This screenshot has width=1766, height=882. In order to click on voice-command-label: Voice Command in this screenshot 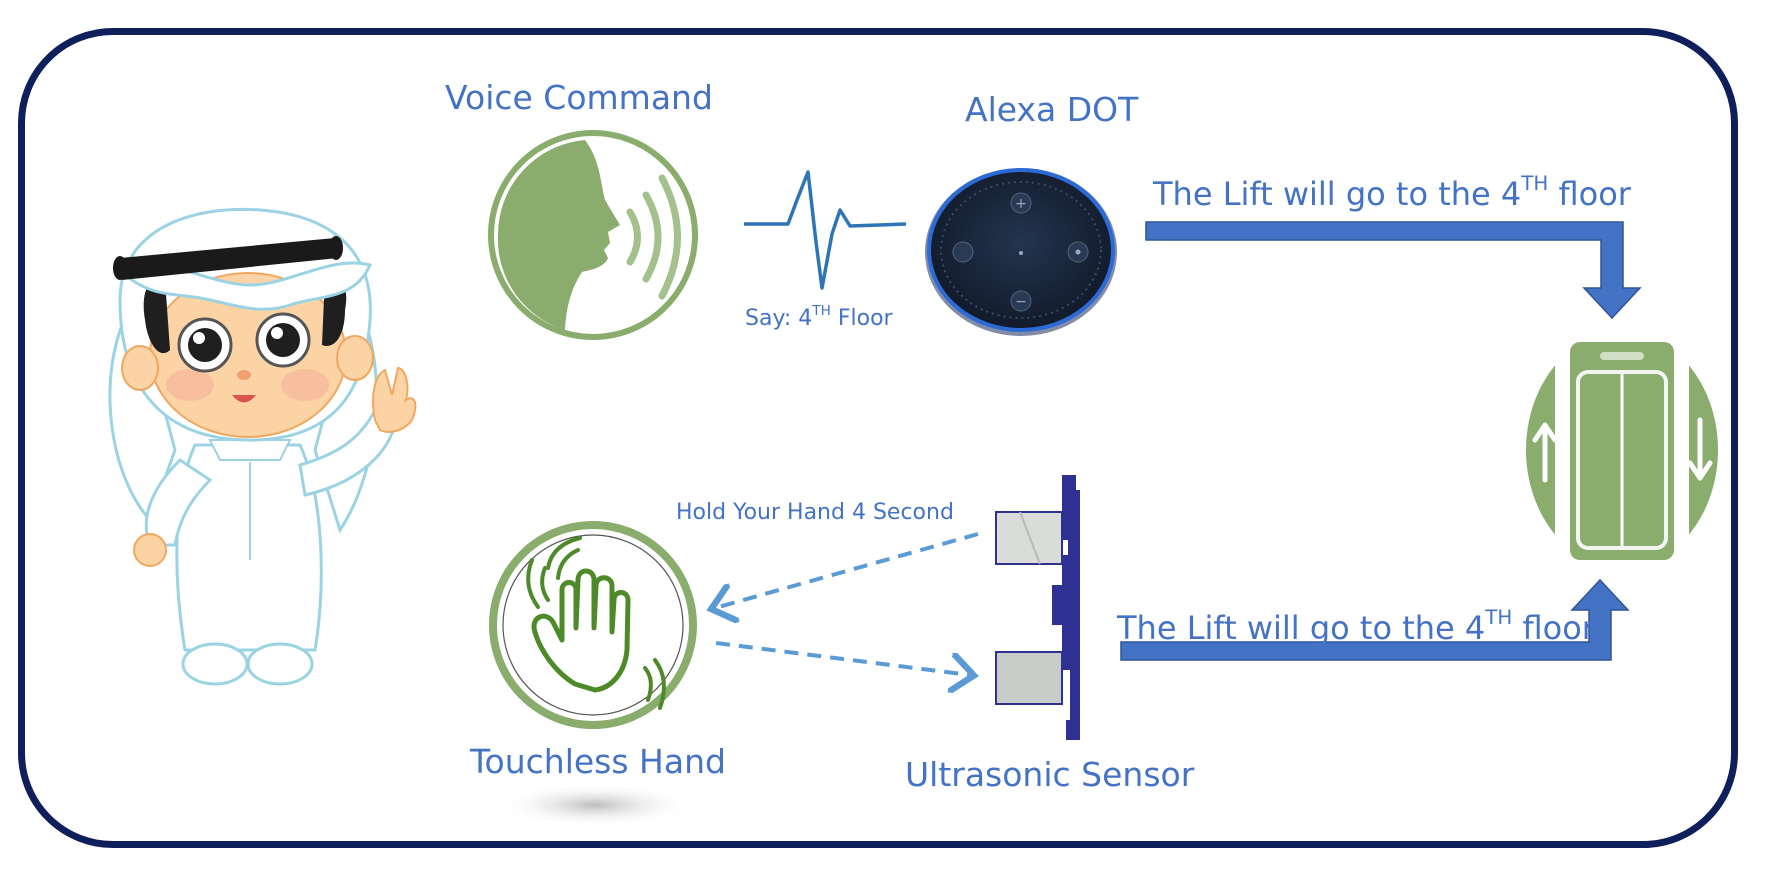, I will do `click(579, 97)`.